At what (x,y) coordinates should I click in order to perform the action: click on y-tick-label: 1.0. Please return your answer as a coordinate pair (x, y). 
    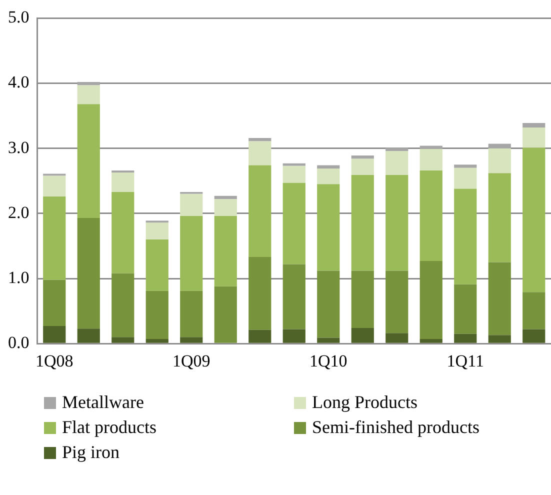
    Looking at the image, I should click on (19, 277).